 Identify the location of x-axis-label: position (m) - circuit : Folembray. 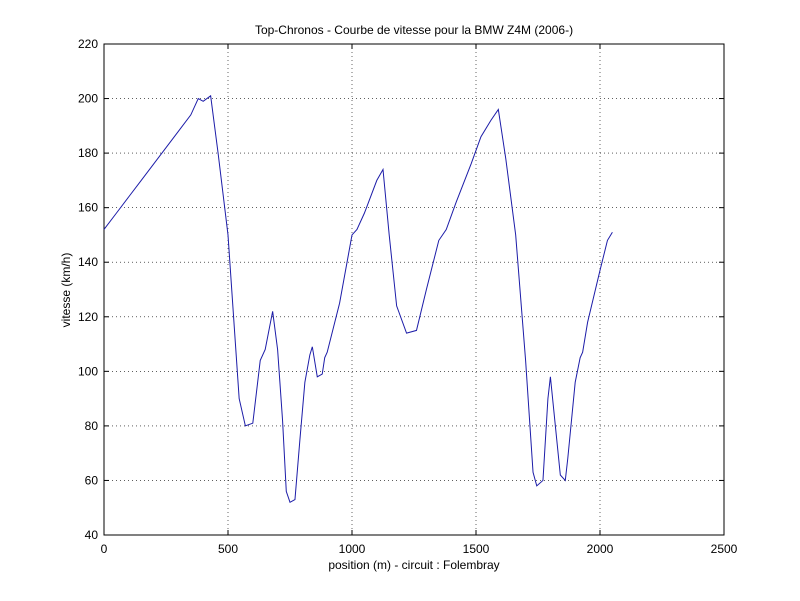
(413, 565).